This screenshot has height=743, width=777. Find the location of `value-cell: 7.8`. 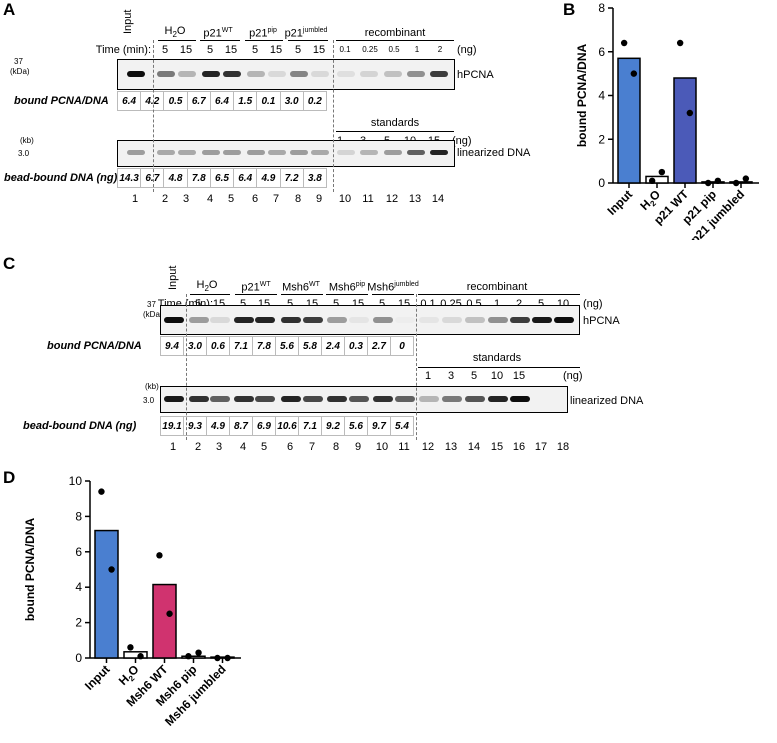

value-cell: 7.8 is located at coordinates (199, 178).